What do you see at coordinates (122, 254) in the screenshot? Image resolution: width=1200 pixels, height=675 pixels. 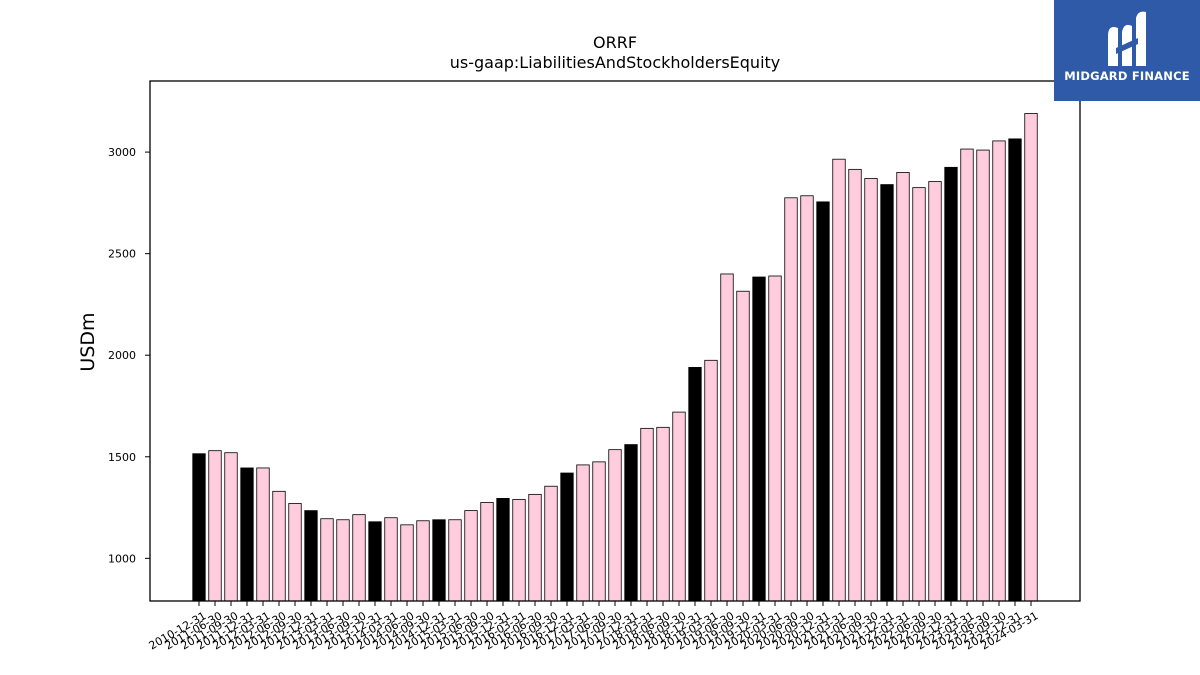 I see `y-tick-label: 2500` at bounding box center [122, 254].